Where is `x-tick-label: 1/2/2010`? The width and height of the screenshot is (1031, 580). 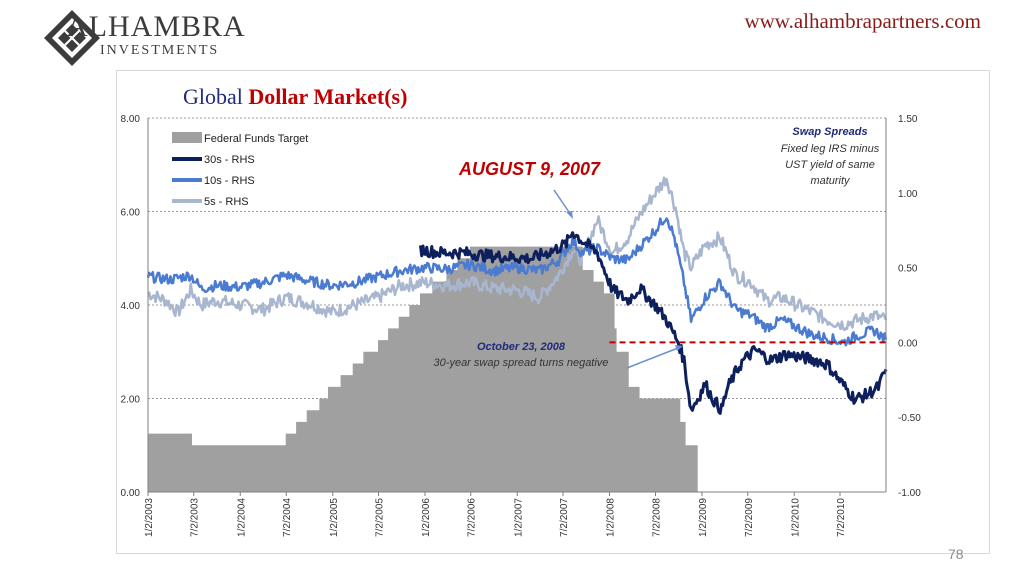 x-tick-label: 1/2/2010 is located at coordinates (795, 517).